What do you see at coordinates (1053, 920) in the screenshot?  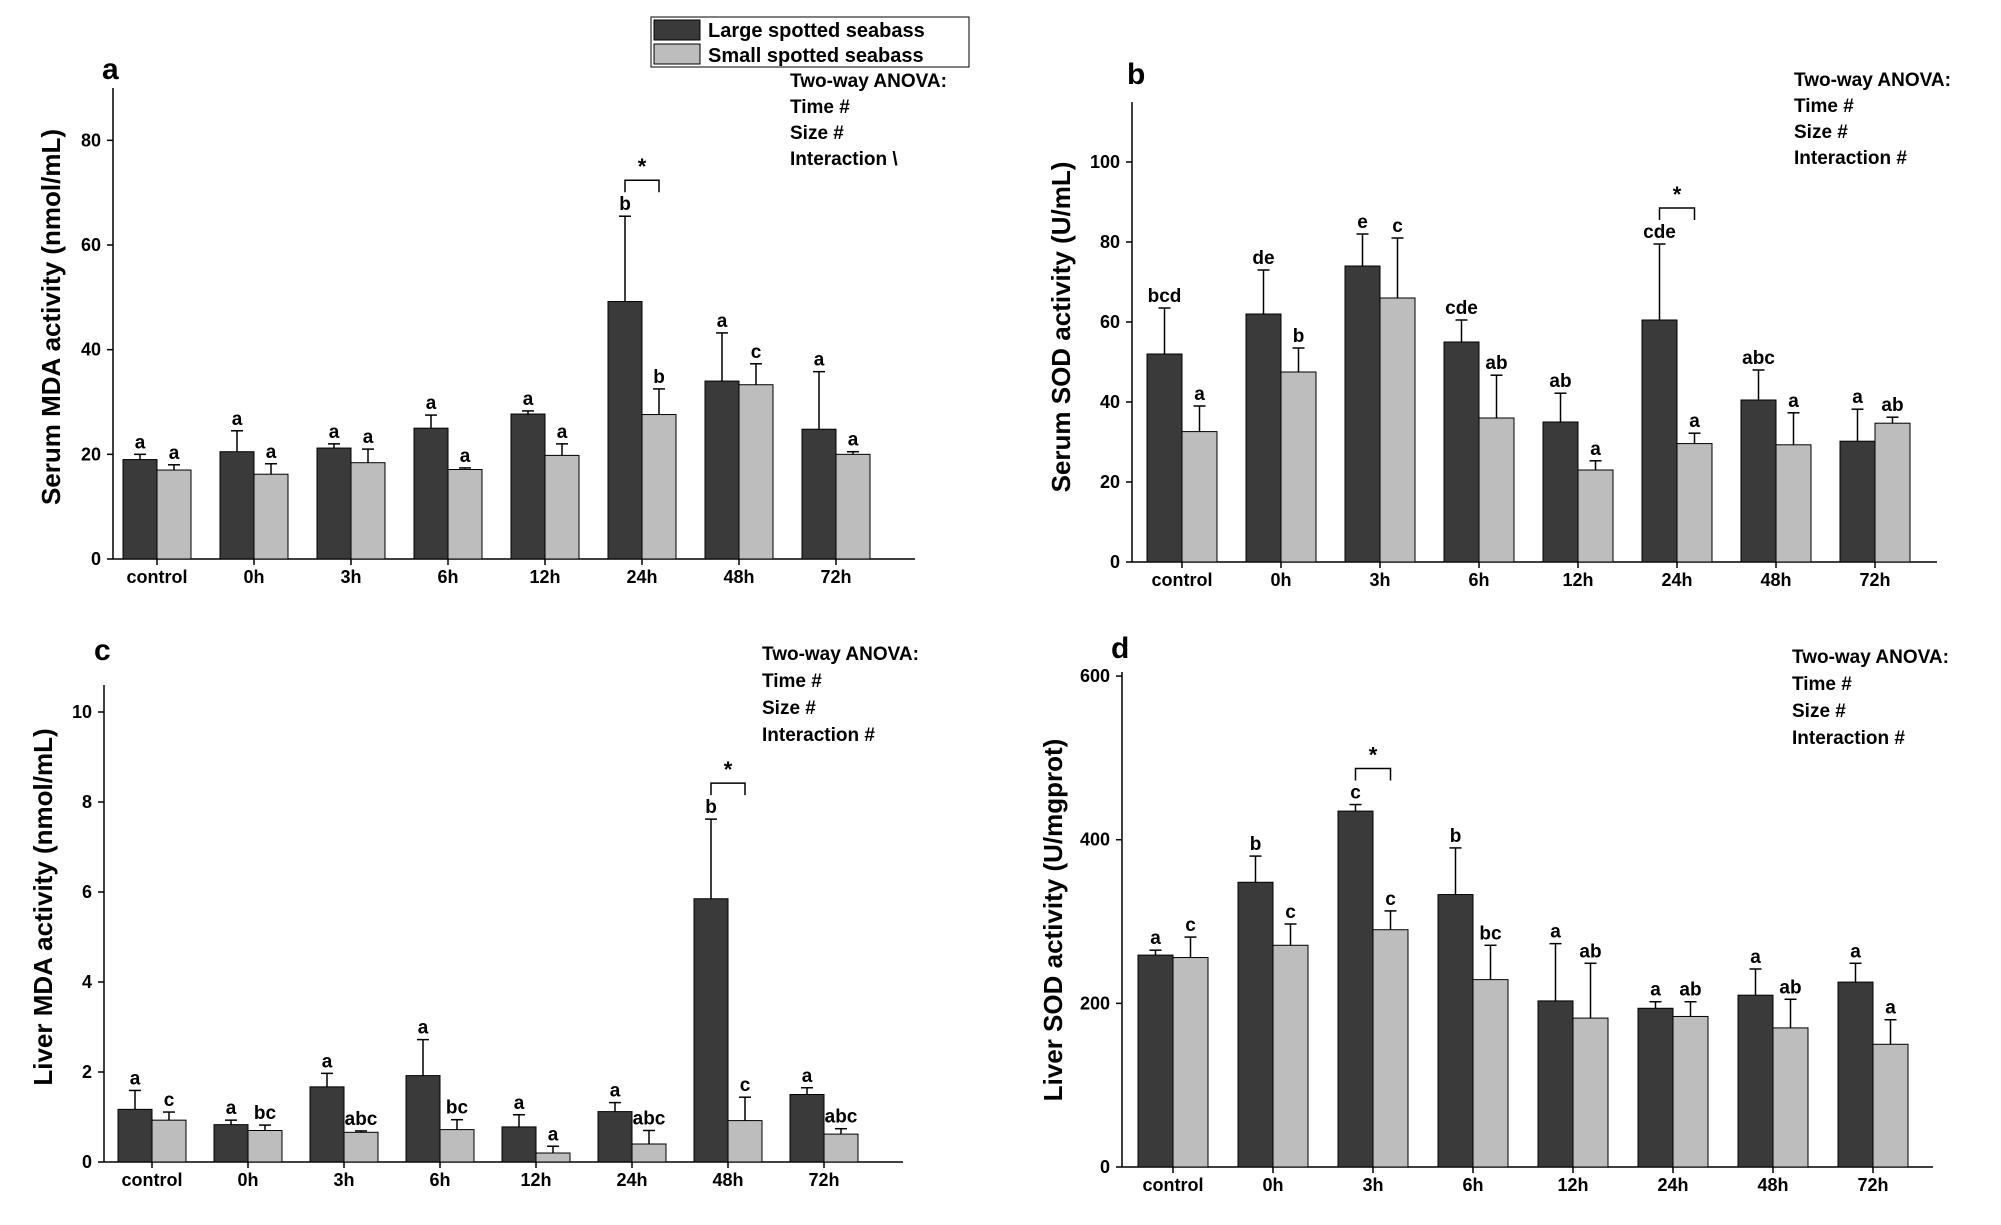 I see `y-axis-title-d: Liver SOD activity (U/mgprot)` at bounding box center [1053, 920].